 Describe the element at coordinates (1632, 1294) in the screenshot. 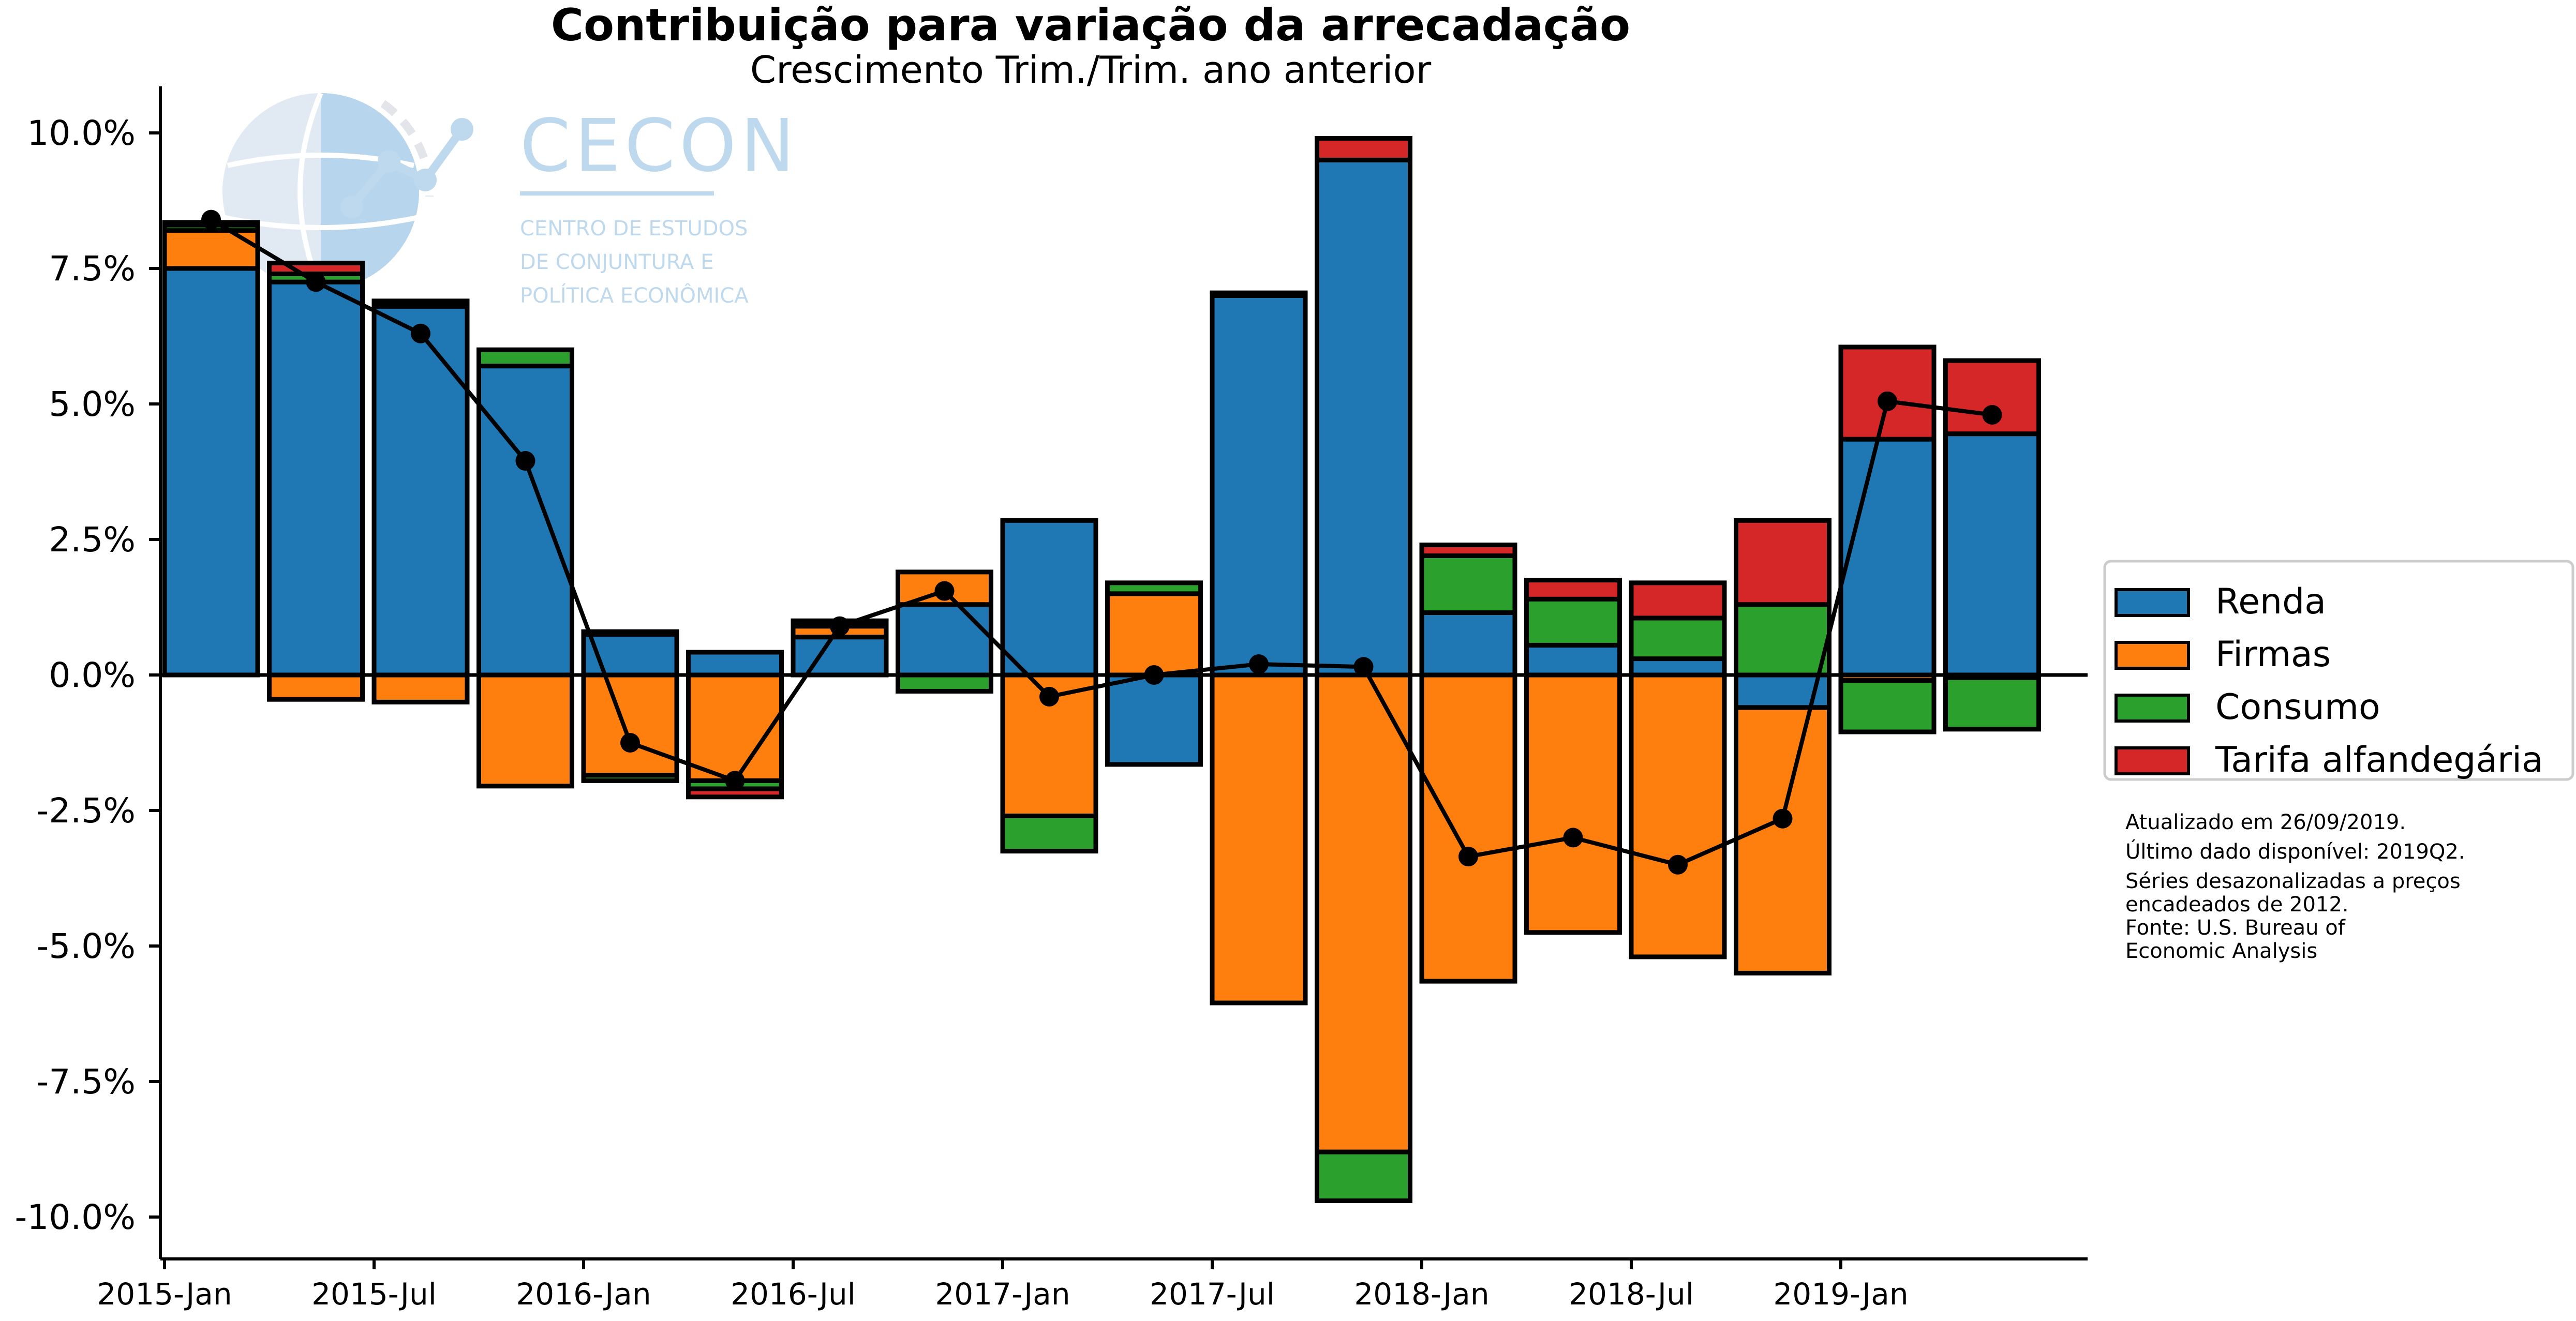

I see `x-tick-label: 2018-Jul` at that location.